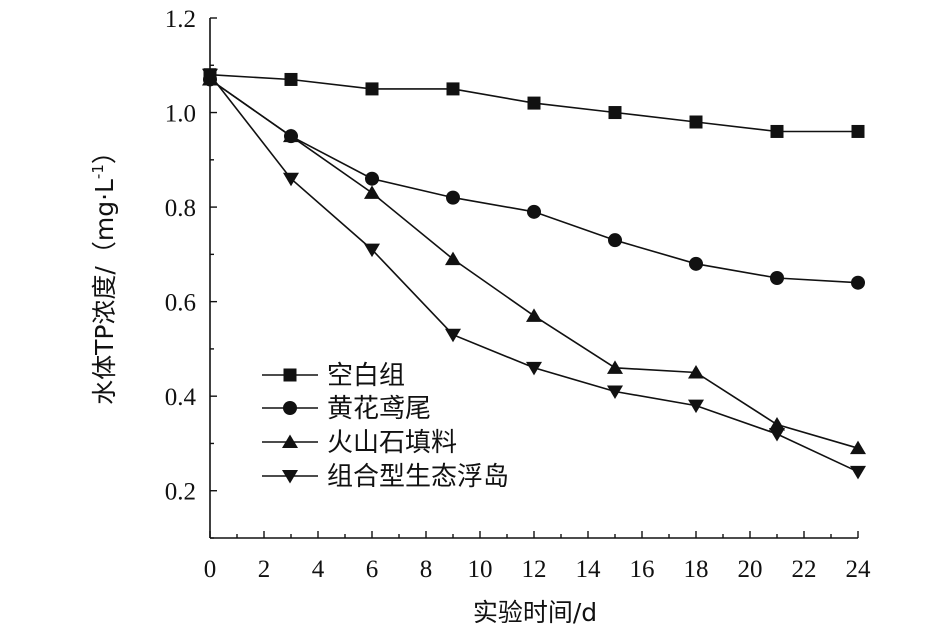 The height and width of the screenshot is (638, 945). I want to click on y-tick-label: 0.4, so click(181, 397).